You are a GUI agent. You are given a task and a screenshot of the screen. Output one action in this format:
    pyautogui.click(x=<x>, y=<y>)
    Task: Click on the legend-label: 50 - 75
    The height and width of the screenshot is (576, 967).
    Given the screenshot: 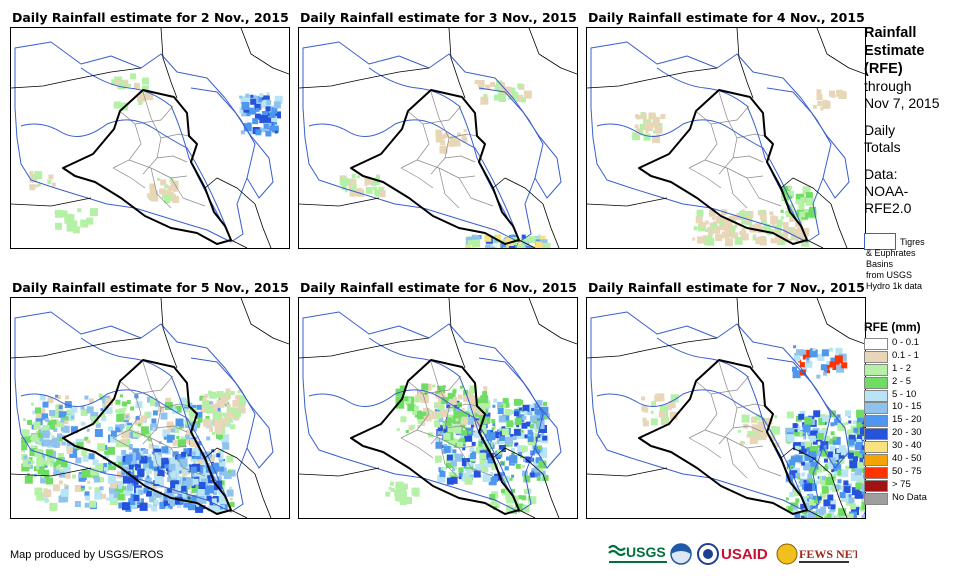 What is the action you would take?
    pyautogui.click(x=907, y=471)
    